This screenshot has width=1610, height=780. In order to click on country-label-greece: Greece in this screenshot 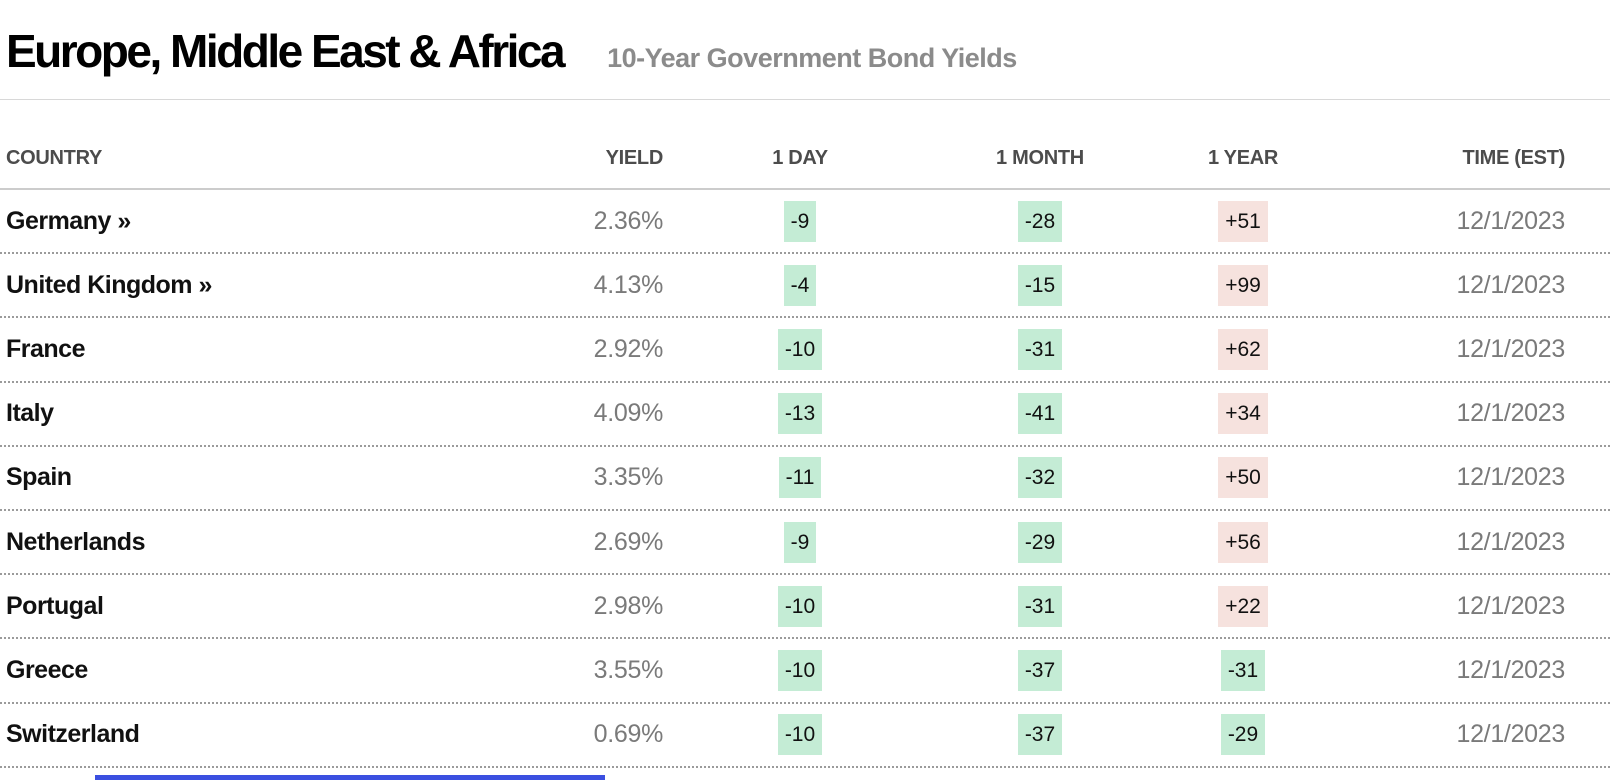, I will do `click(47, 669)`.